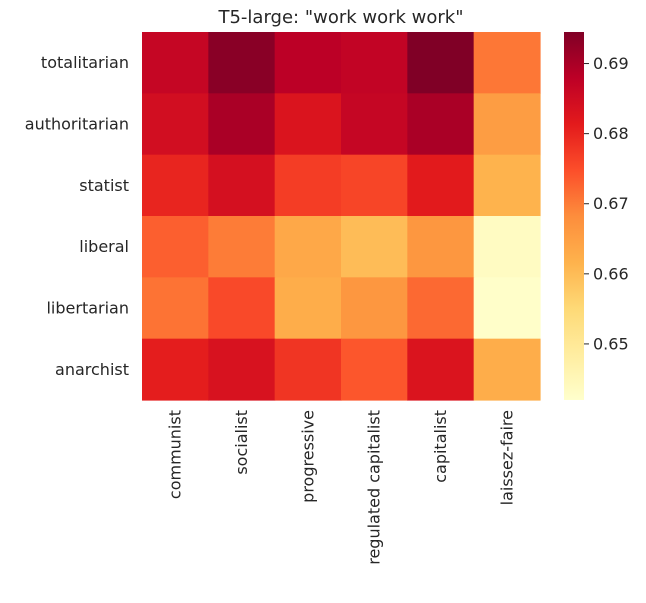  I want to click on colorbar-tick-label: 0.66, so click(611, 273).